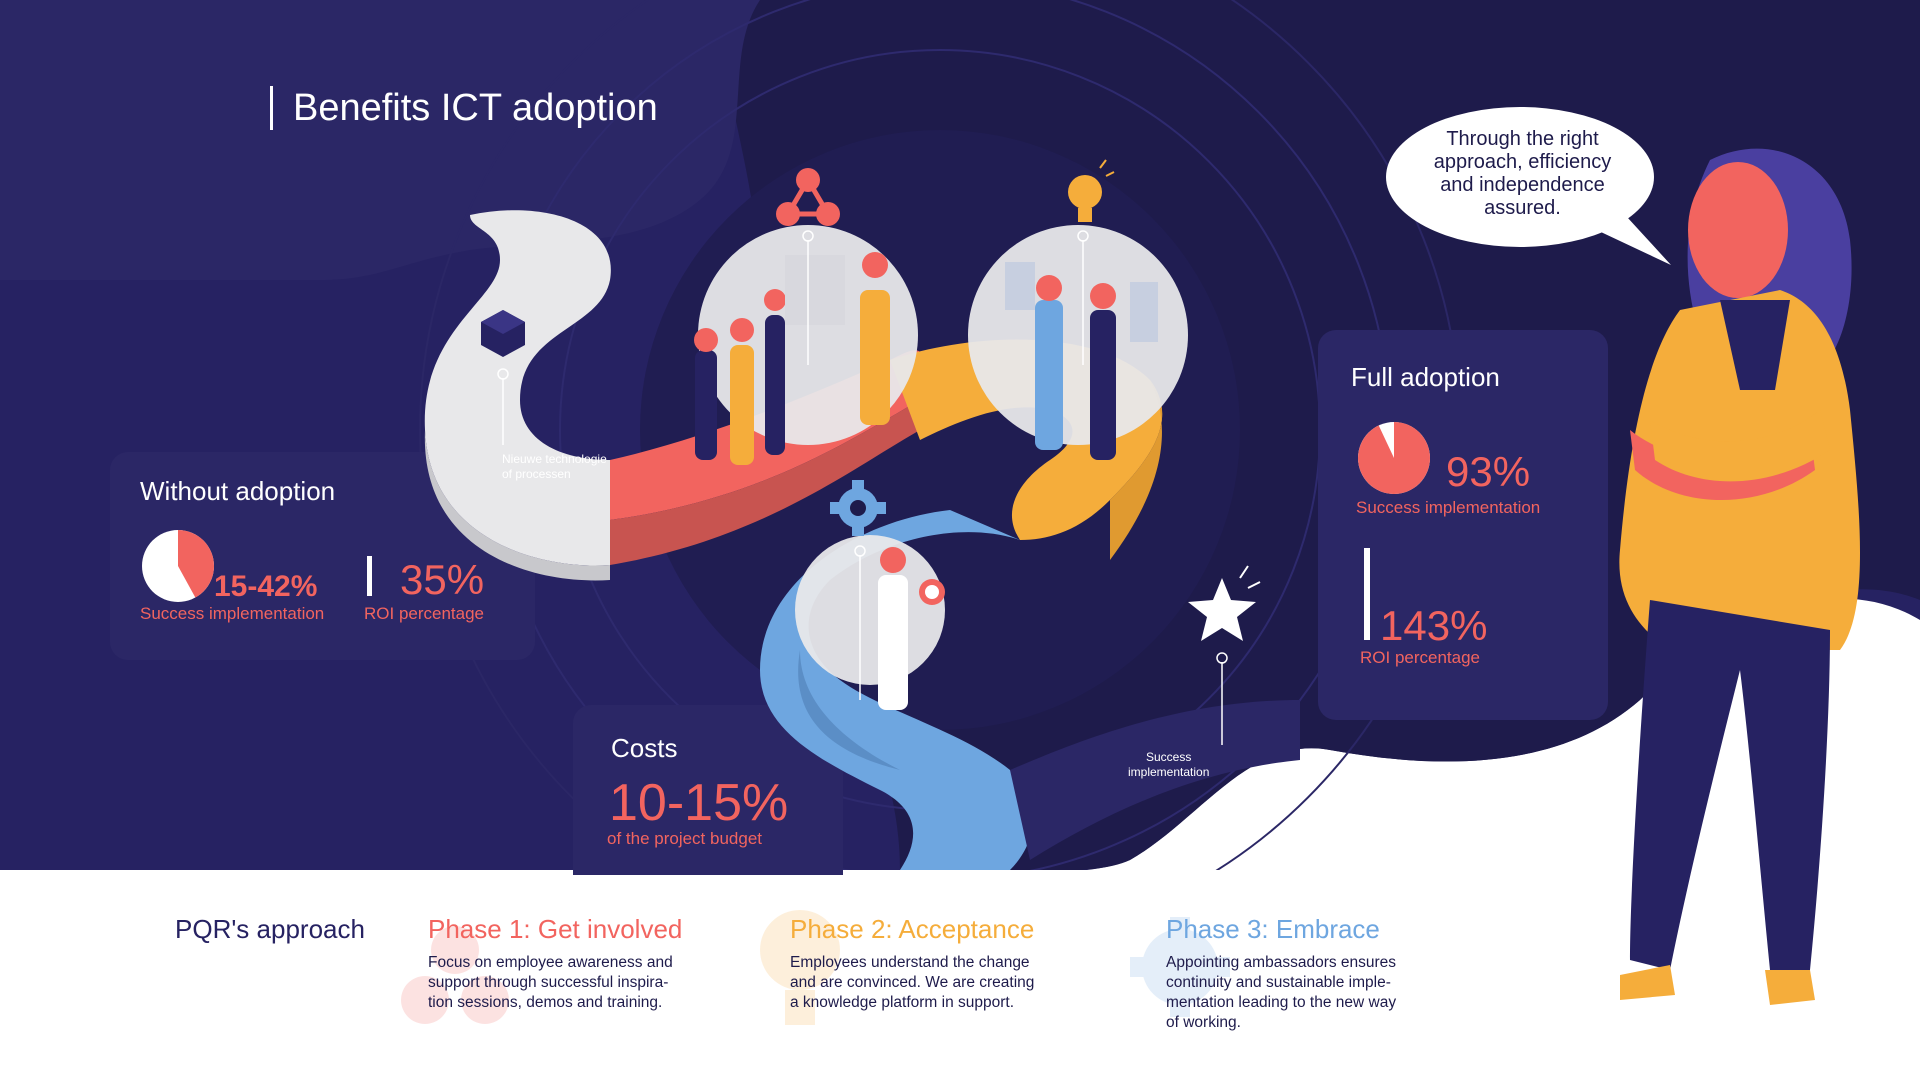  What do you see at coordinates (266, 586) in the screenshot?
I see `without-adoption-success-value: 15-42%` at bounding box center [266, 586].